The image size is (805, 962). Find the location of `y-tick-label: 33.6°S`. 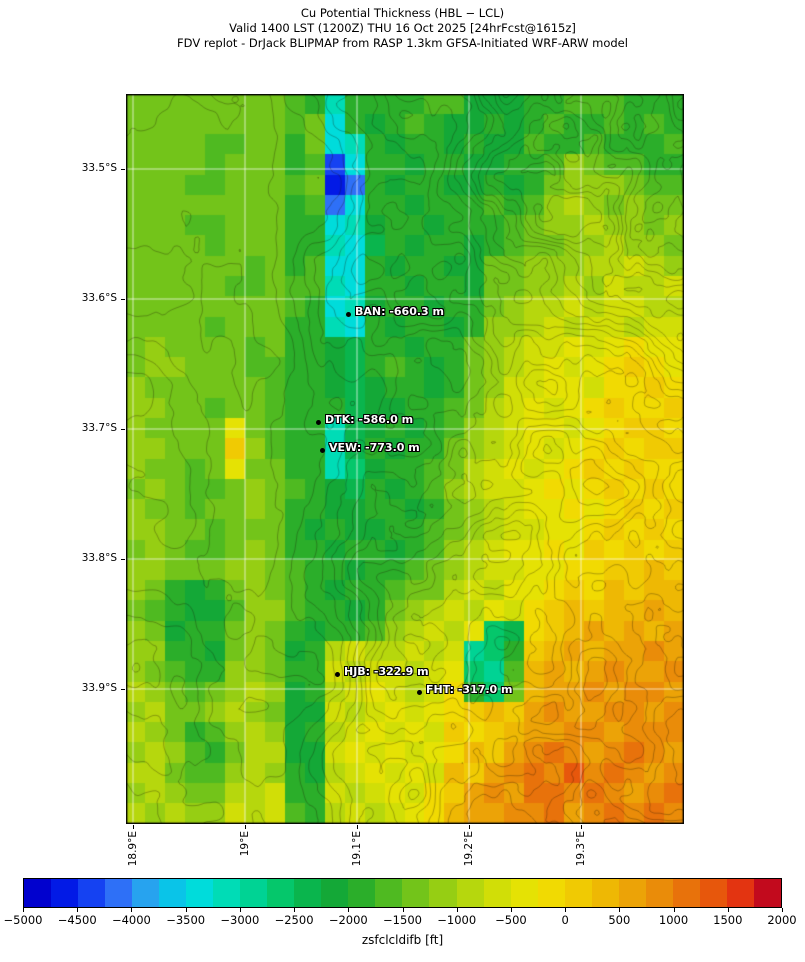

y-tick-label: 33.6°S is located at coordinates (99, 298).